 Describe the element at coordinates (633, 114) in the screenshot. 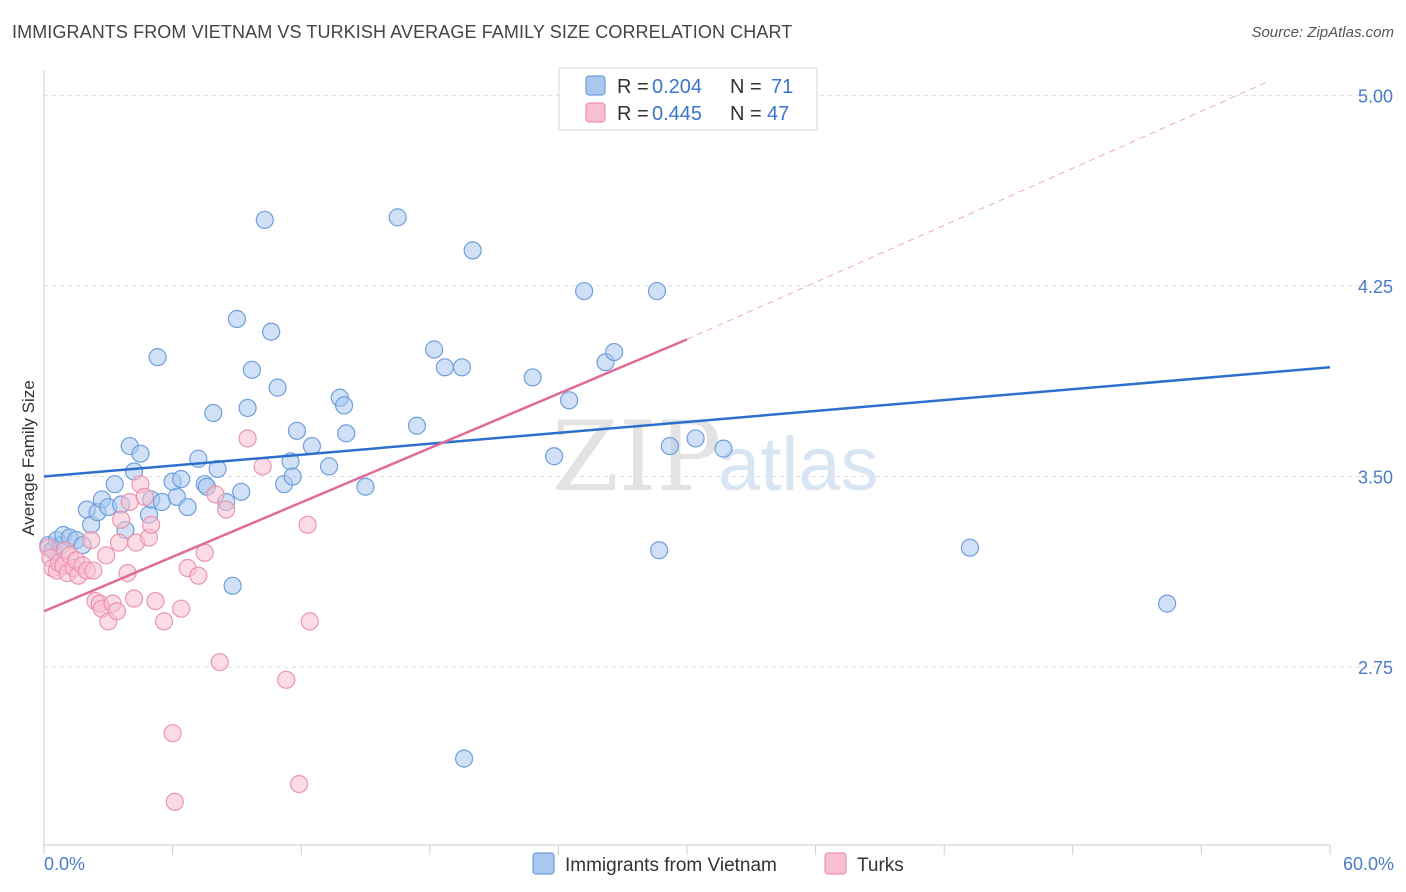

I see `legend-r-label-turks: R =` at that location.